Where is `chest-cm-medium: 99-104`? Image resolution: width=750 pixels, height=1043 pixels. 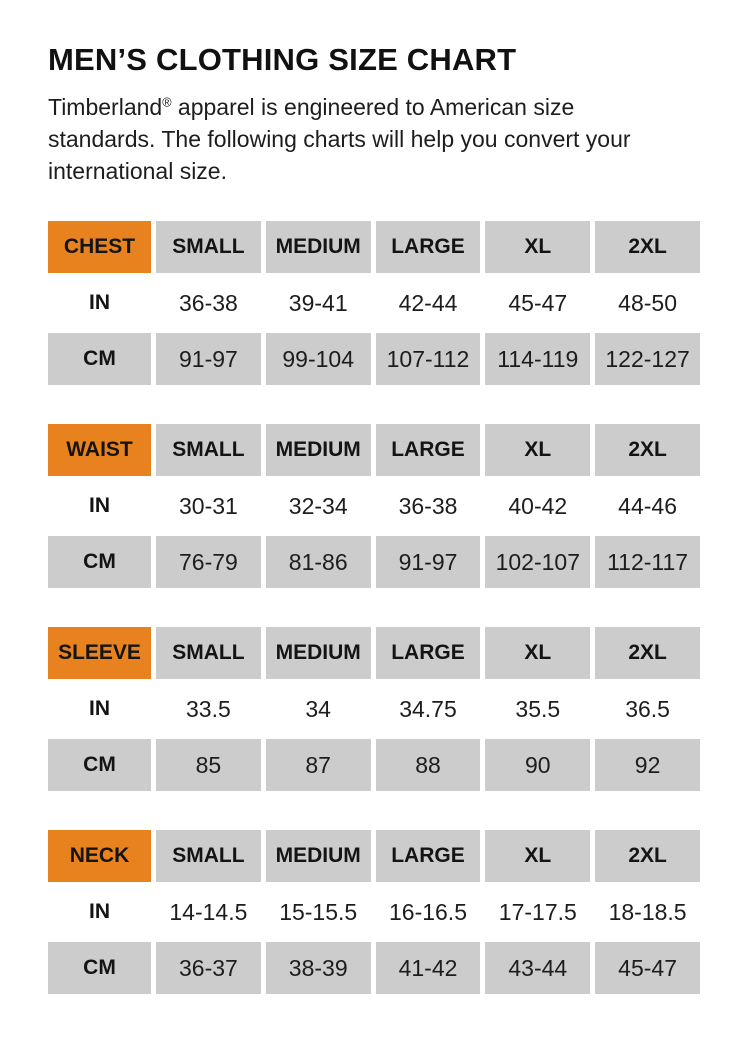 chest-cm-medium: 99-104 is located at coordinates (318, 359).